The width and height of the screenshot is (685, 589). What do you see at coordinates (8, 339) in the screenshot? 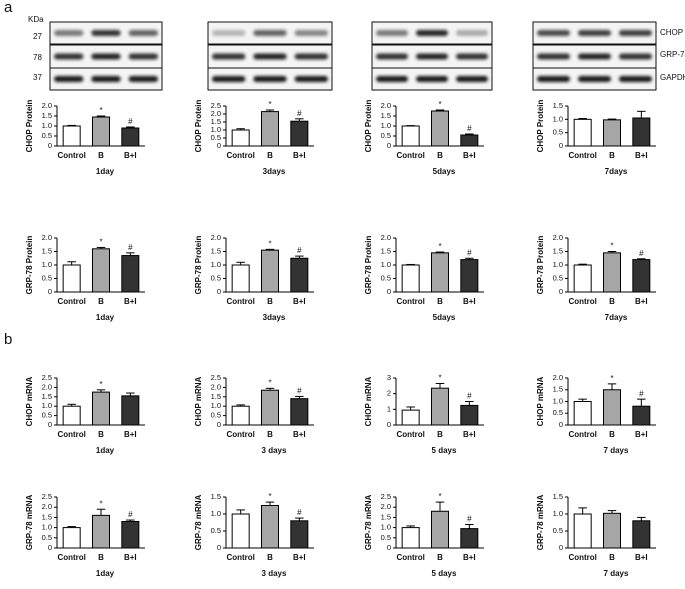
I see `panel-label: b` at bounding box center [8, 339].